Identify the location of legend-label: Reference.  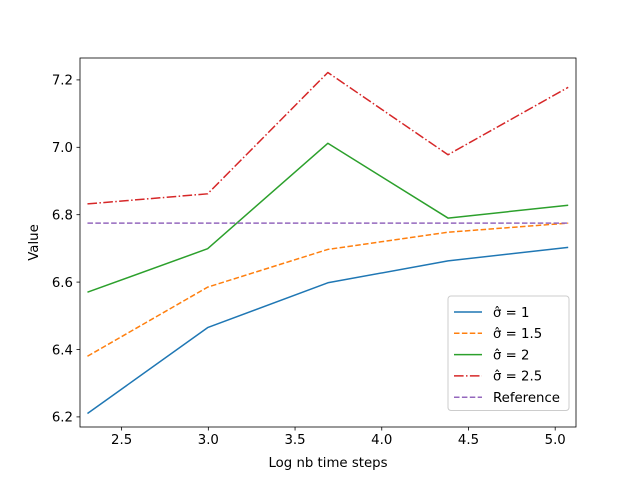
(526, 398).